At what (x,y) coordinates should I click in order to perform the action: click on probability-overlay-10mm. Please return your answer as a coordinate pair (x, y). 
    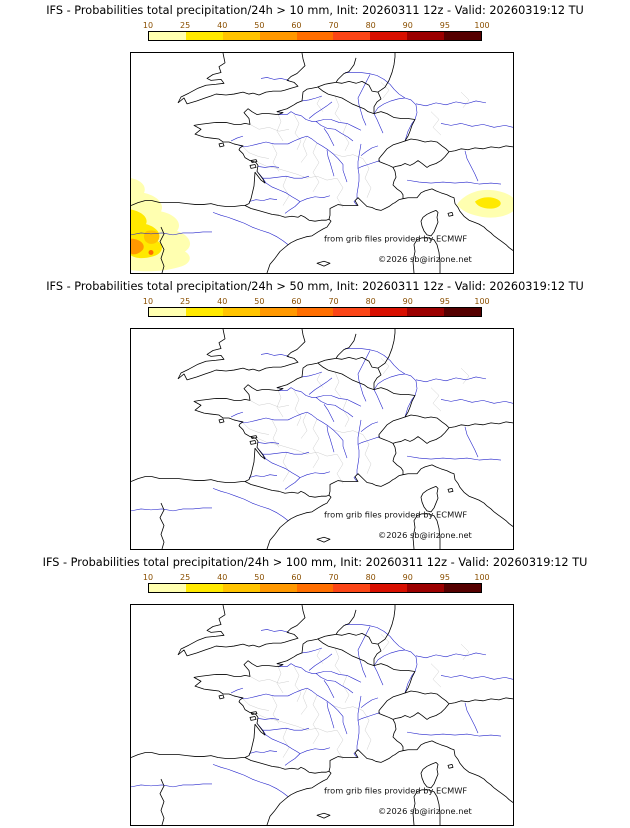
    Looking at the image, I should click on (322, 225).